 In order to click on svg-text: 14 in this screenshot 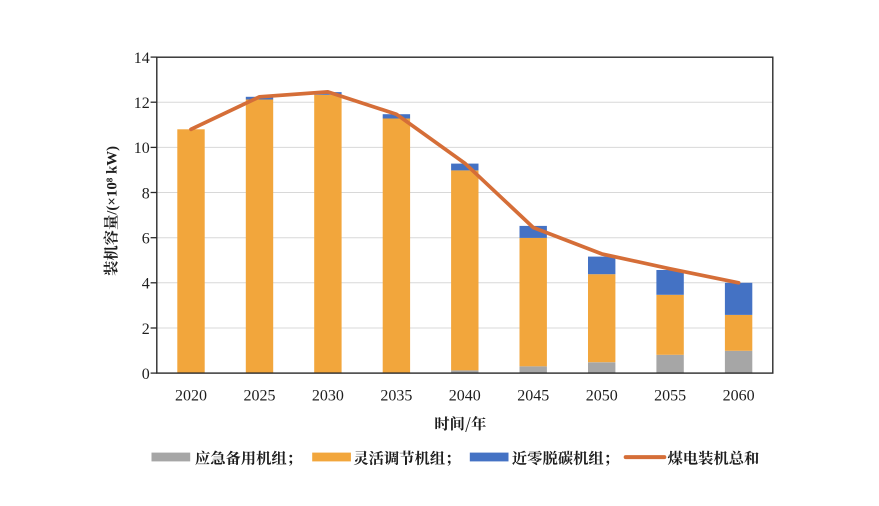, I will do `click(142, 58)`.